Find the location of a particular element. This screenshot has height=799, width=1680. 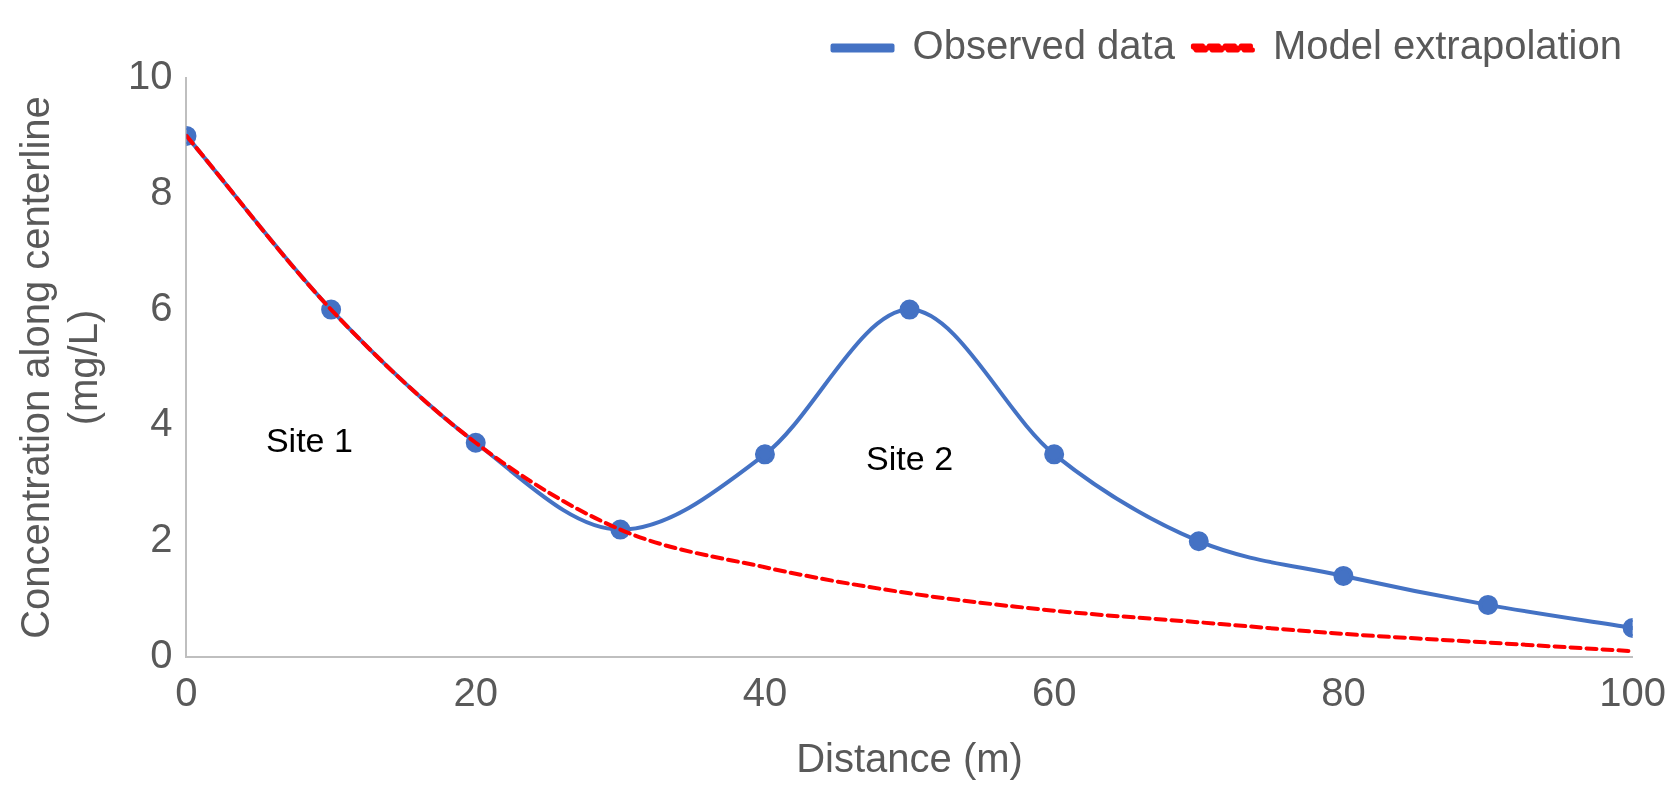

x-axis-title: Distance (m) is located at coordinates (909, 758).